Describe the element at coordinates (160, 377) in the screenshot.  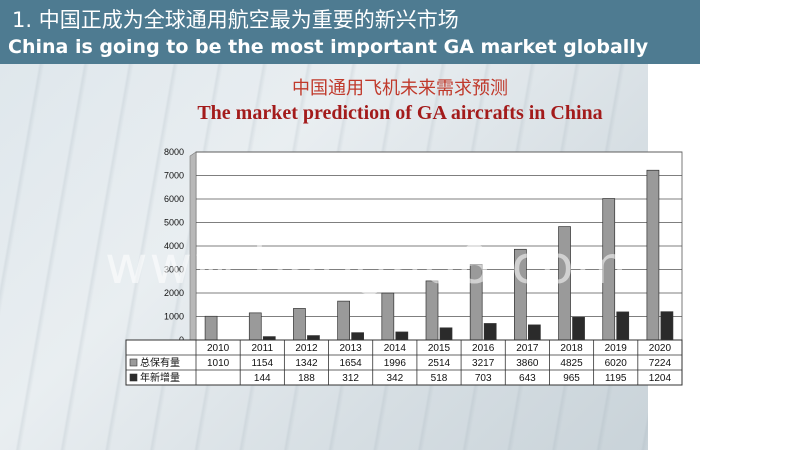
I see `legend-label: 年新增量` at that location.